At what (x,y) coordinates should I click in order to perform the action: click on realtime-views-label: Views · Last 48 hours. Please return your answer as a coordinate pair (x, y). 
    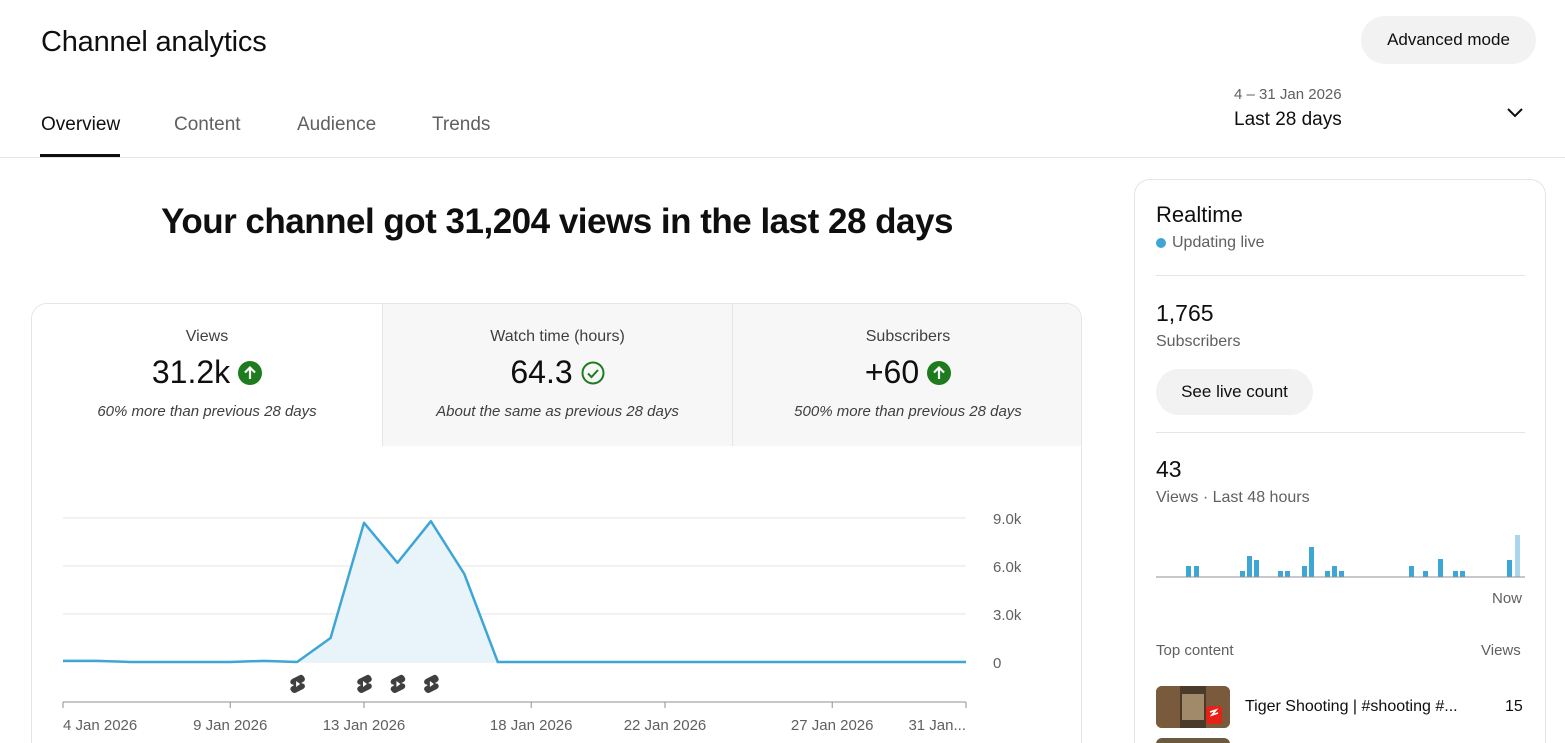
    Looking at the image, I should click on (1233, 497).